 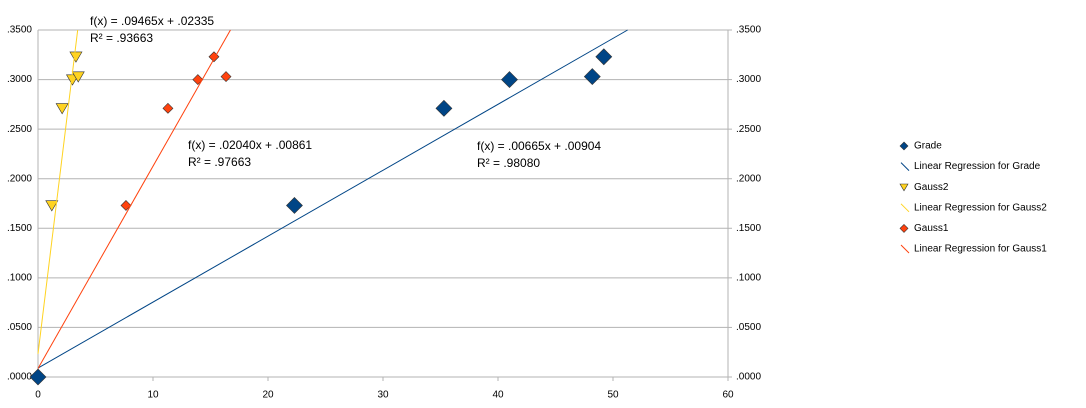 I want to click on y-tick-label: .2500, so click(x=19, y=129).